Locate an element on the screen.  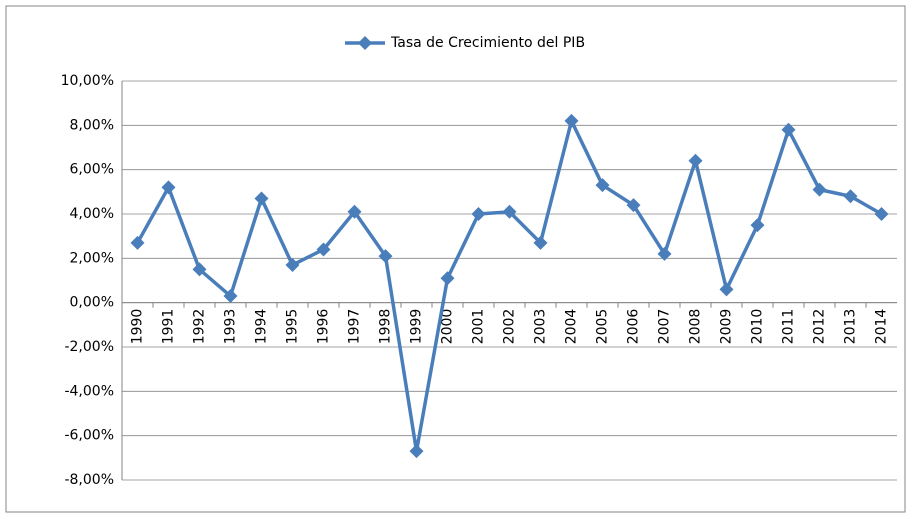
x-tick-label: 2012 is located at coordinates (820, 327).